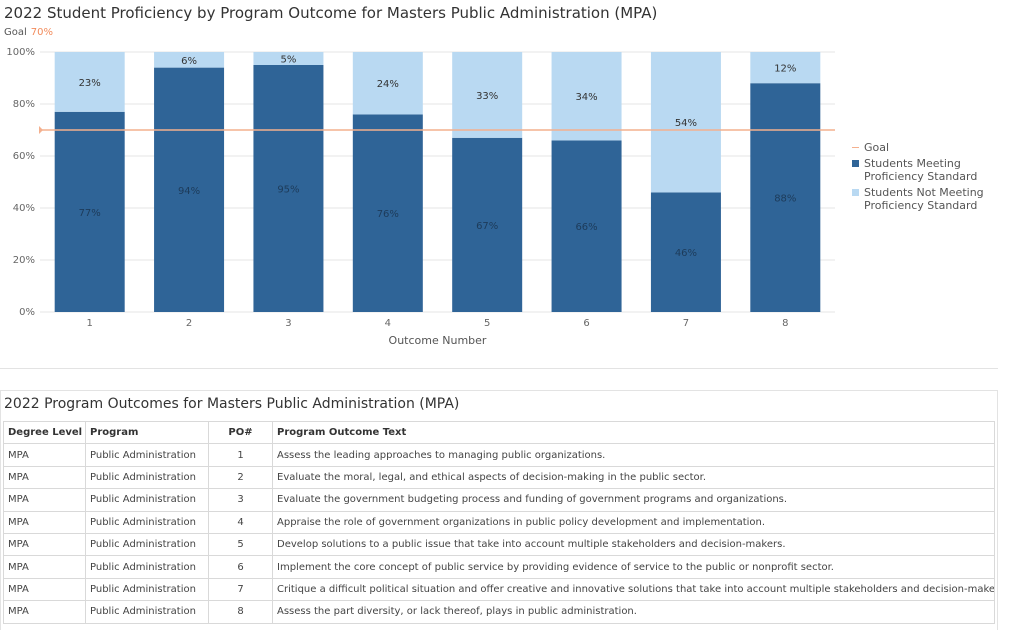 Image resolution: width=1012 pixels, height=634 pixels. I want to click on data-label-meeting: 88%, so click(785, 199).